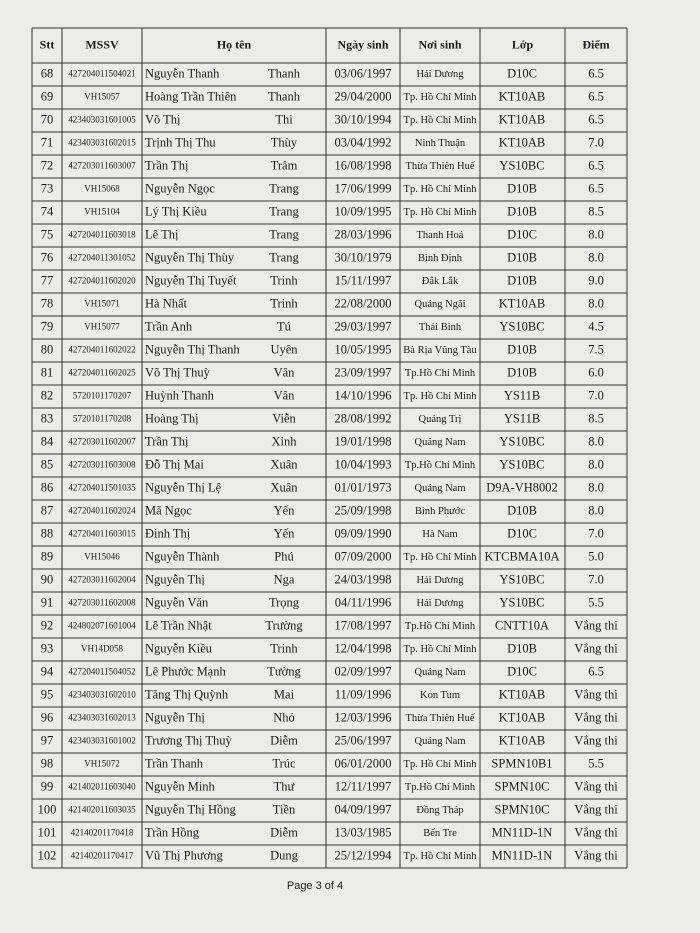 This screenshot has width=700, height=933. Describe the element at coordinates (102, 787) in the screenshot. I see `cell: 421402011603040` at that location.